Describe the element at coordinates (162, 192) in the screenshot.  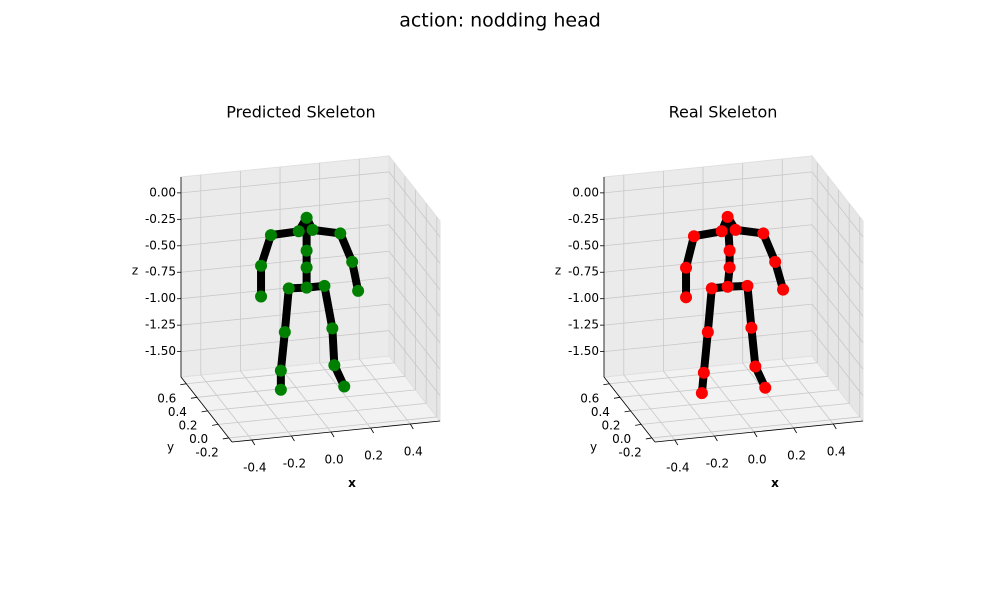
I see `z-tick-label: 0.00` at that location.